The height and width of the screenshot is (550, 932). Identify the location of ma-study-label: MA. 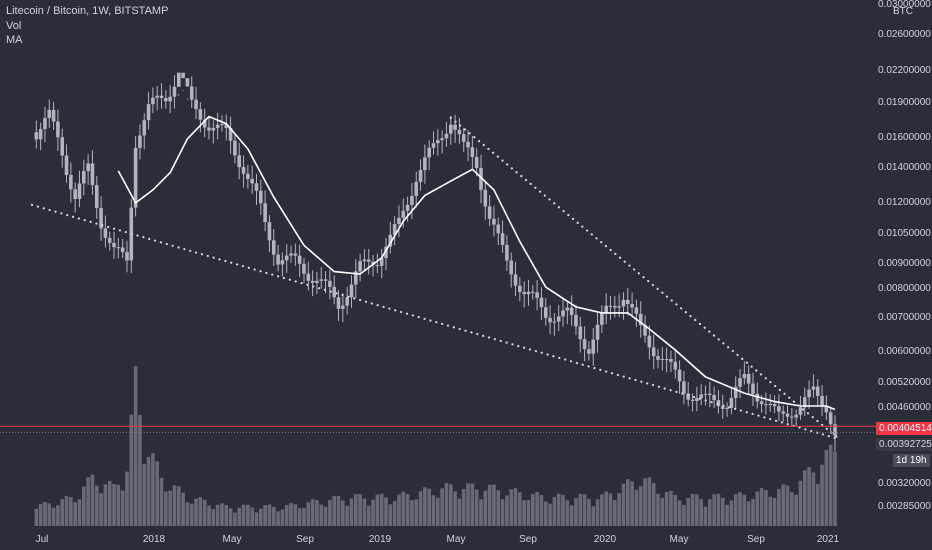
(14, 40).